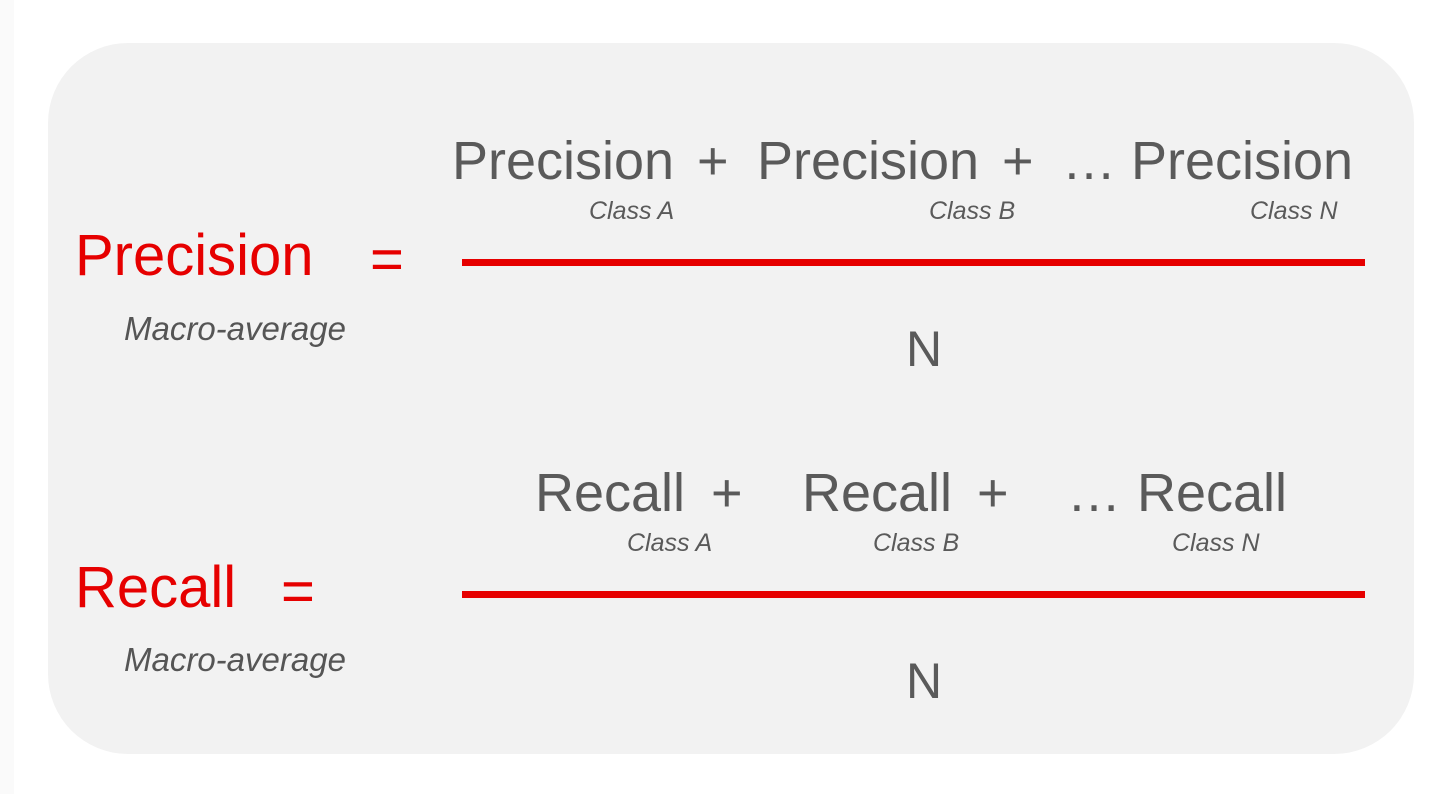 This screenshot has width=1445, height=794. What do you see at coordinates (913, 594) in the screenshot?
I see `recall-fraction-bar` at bounding box center [913, 594].